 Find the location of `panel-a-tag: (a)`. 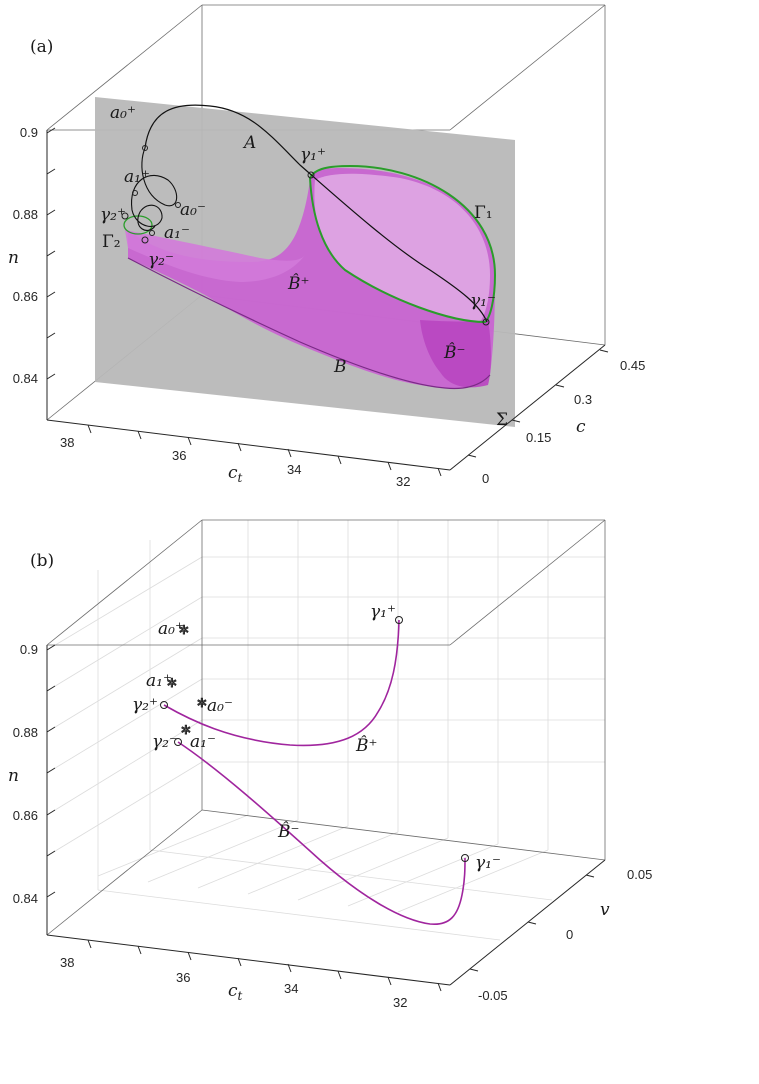

panel-a-tag: (a) is located at coordinates (41, 47).